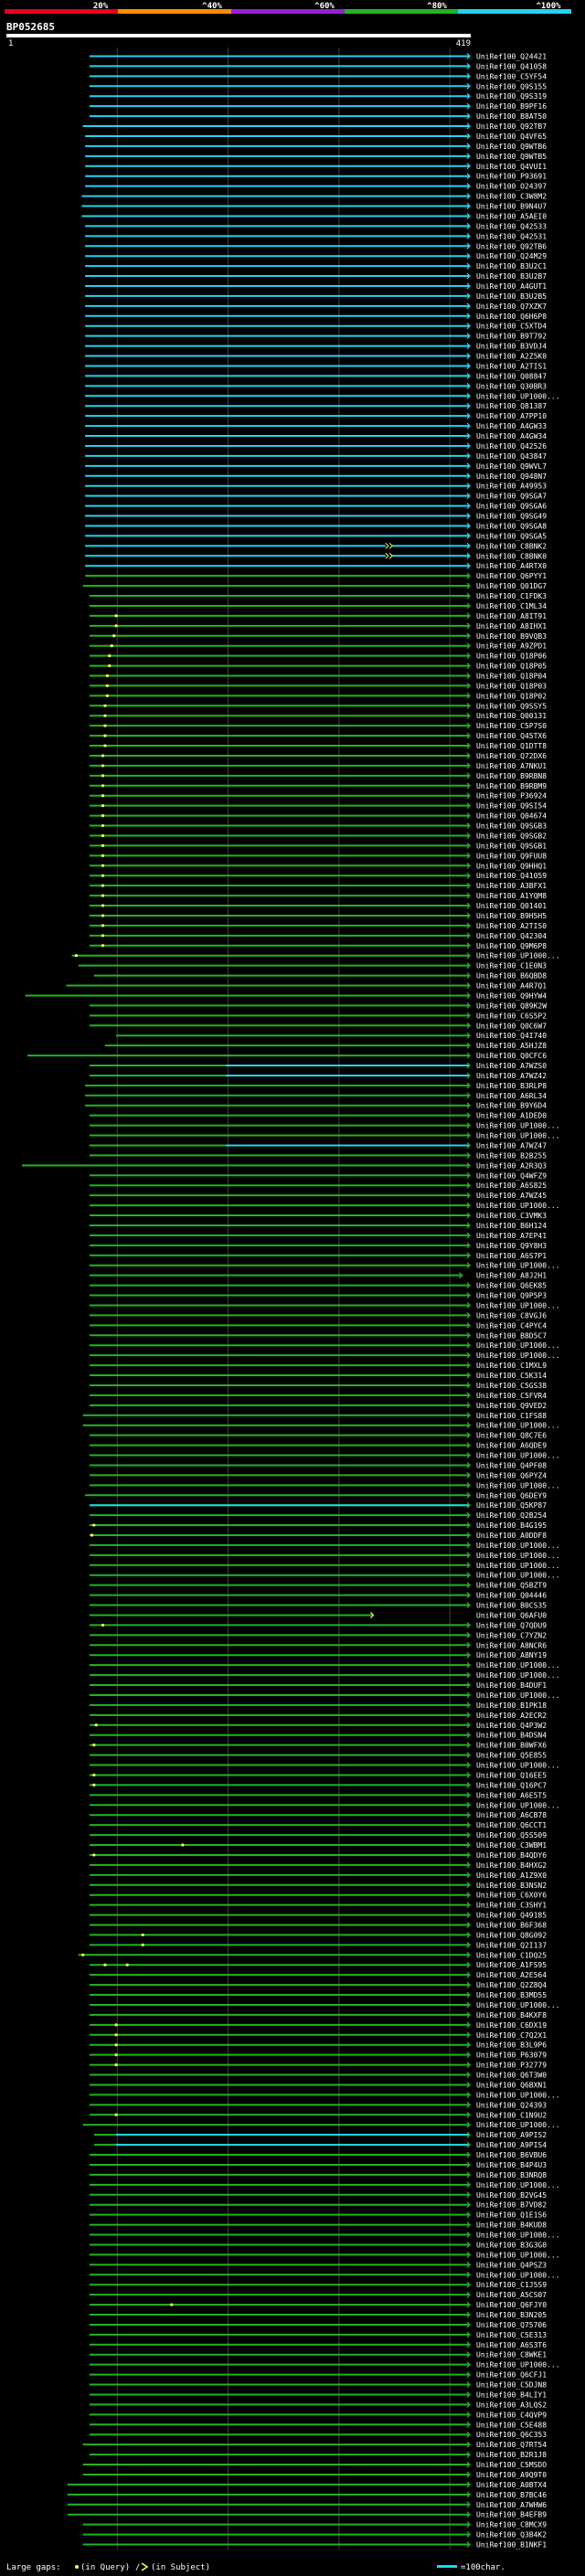  What do you see at coordinates (512, 456) in the screenshot?
I see `hit-label: UniRef100_Q43847` at bounding box center [512, 456].